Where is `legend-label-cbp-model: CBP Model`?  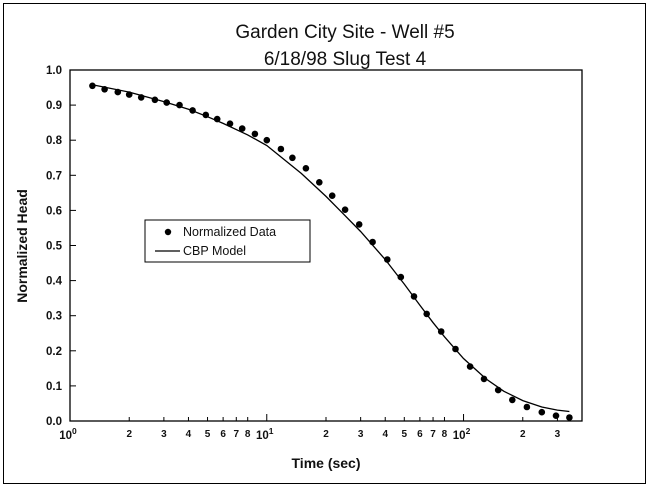
legend-label-cbp-model: CBP Model is located at coordinates (214, 251).